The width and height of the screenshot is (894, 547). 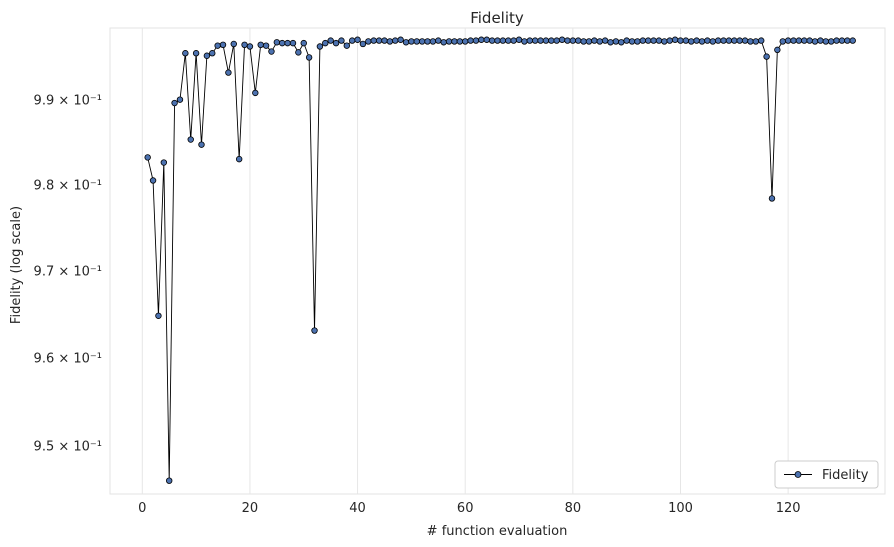 I want to click on legend: Fidelity, so click(x=826, y=474).